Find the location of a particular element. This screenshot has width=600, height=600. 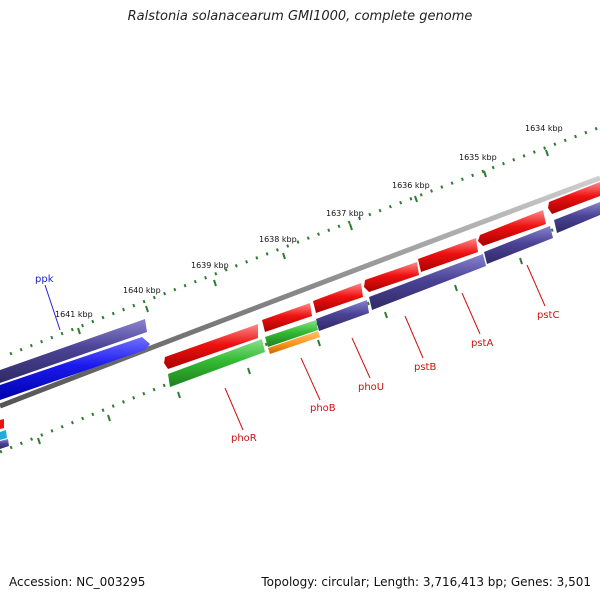

left-purple-feature is located at coordinates (4, 444).